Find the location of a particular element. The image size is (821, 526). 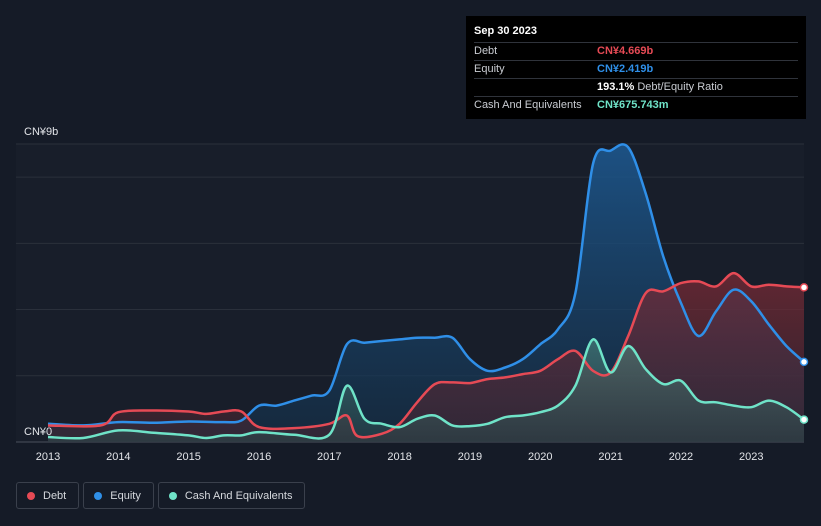

legend-item-equity: Equity is located at coordinates (118, 495).